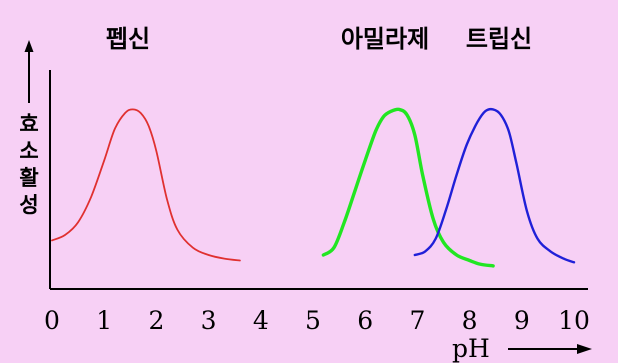  What do you see at coordinates (408, 187) in the screenshot?
I see `series-line-amylase` at bounding box center [408, 187].